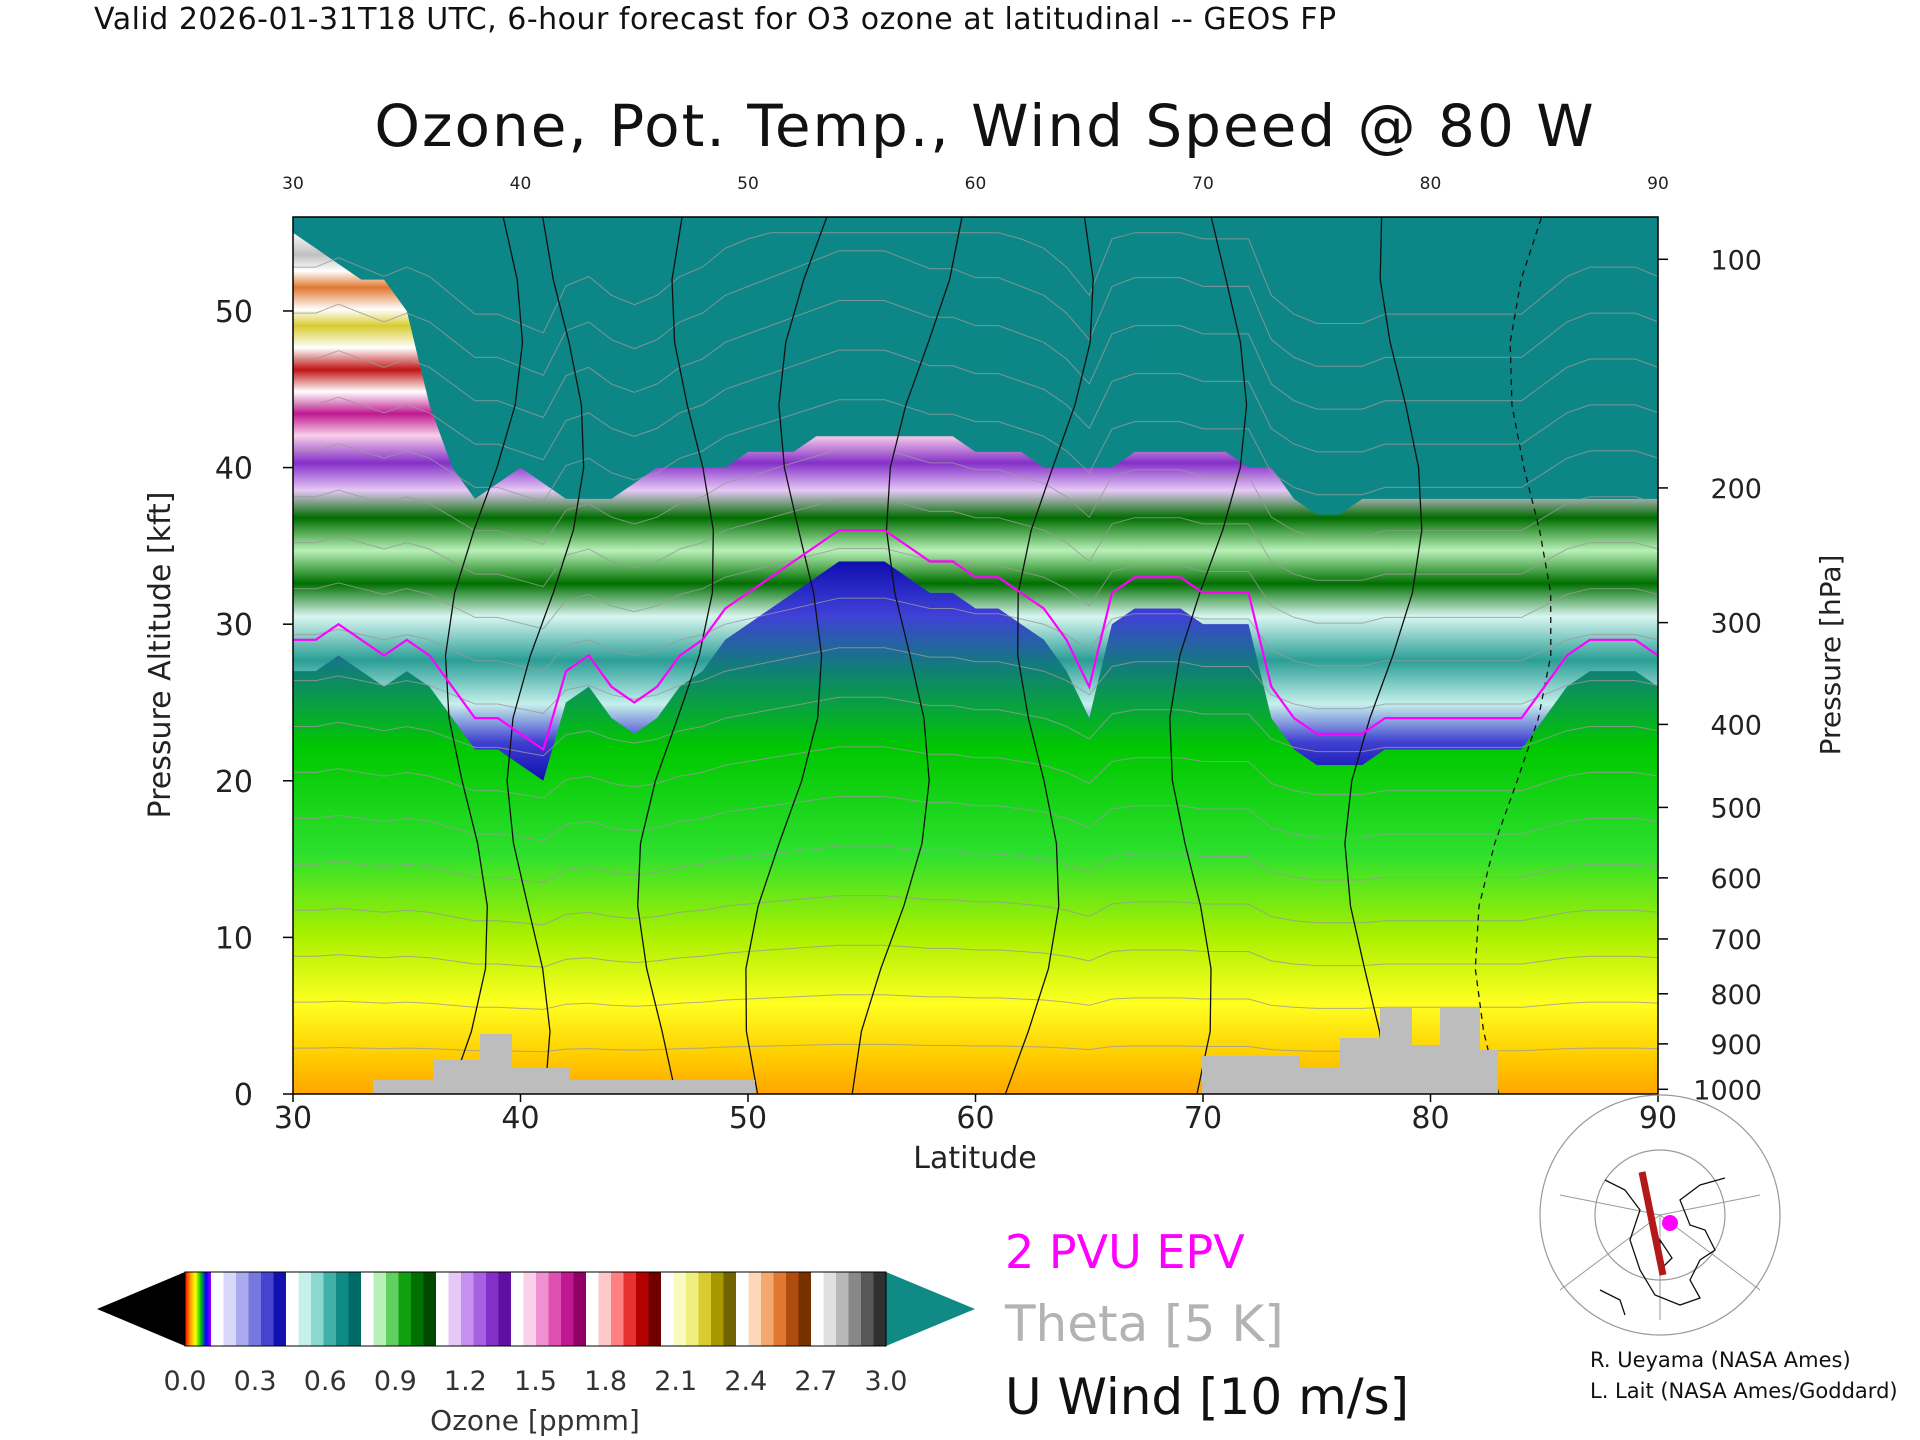 The image size is (1920, 1440). Describe the element at coordinates (815, 1381) in the screenshot. I see `colorbar-tick-label: 2.7` at that location.